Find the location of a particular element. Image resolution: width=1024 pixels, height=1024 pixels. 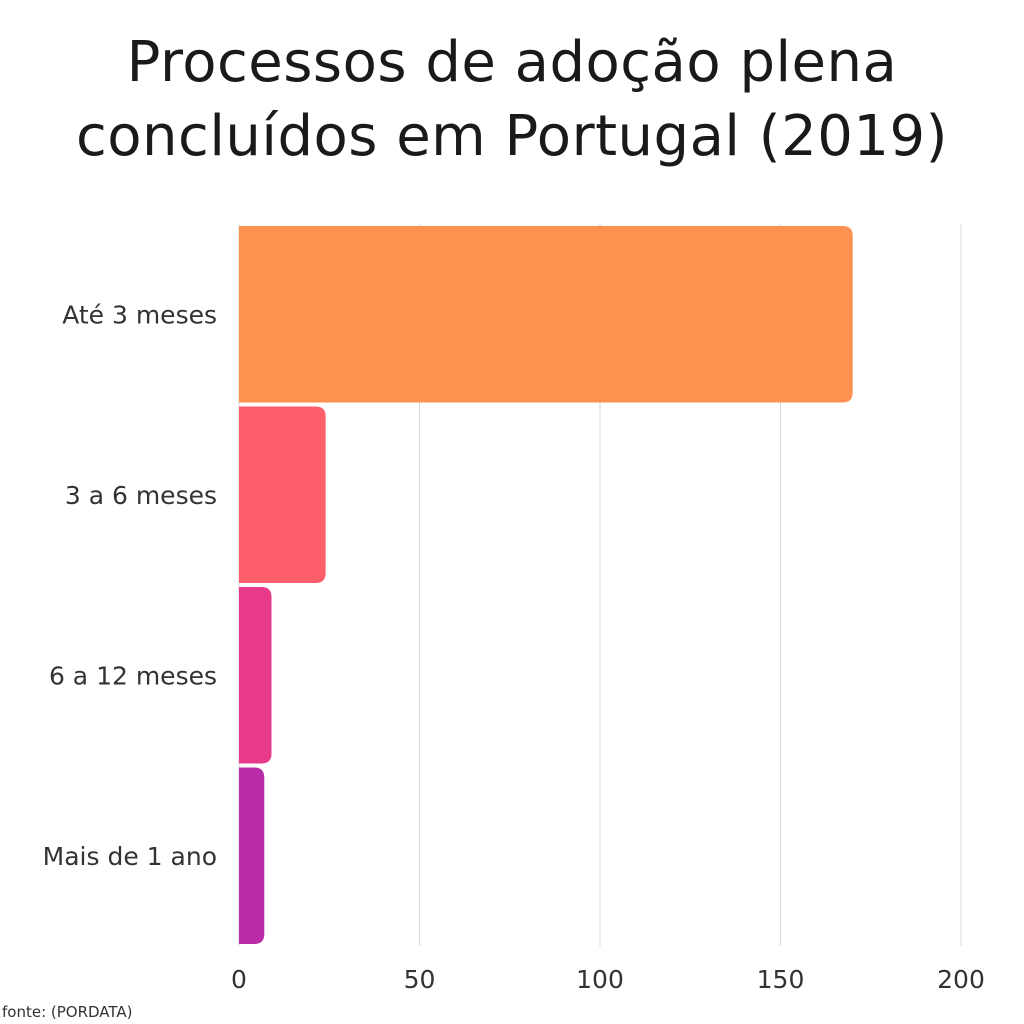

source-note: fonte: (PORDATA) is located at coordinates (67, 1012).